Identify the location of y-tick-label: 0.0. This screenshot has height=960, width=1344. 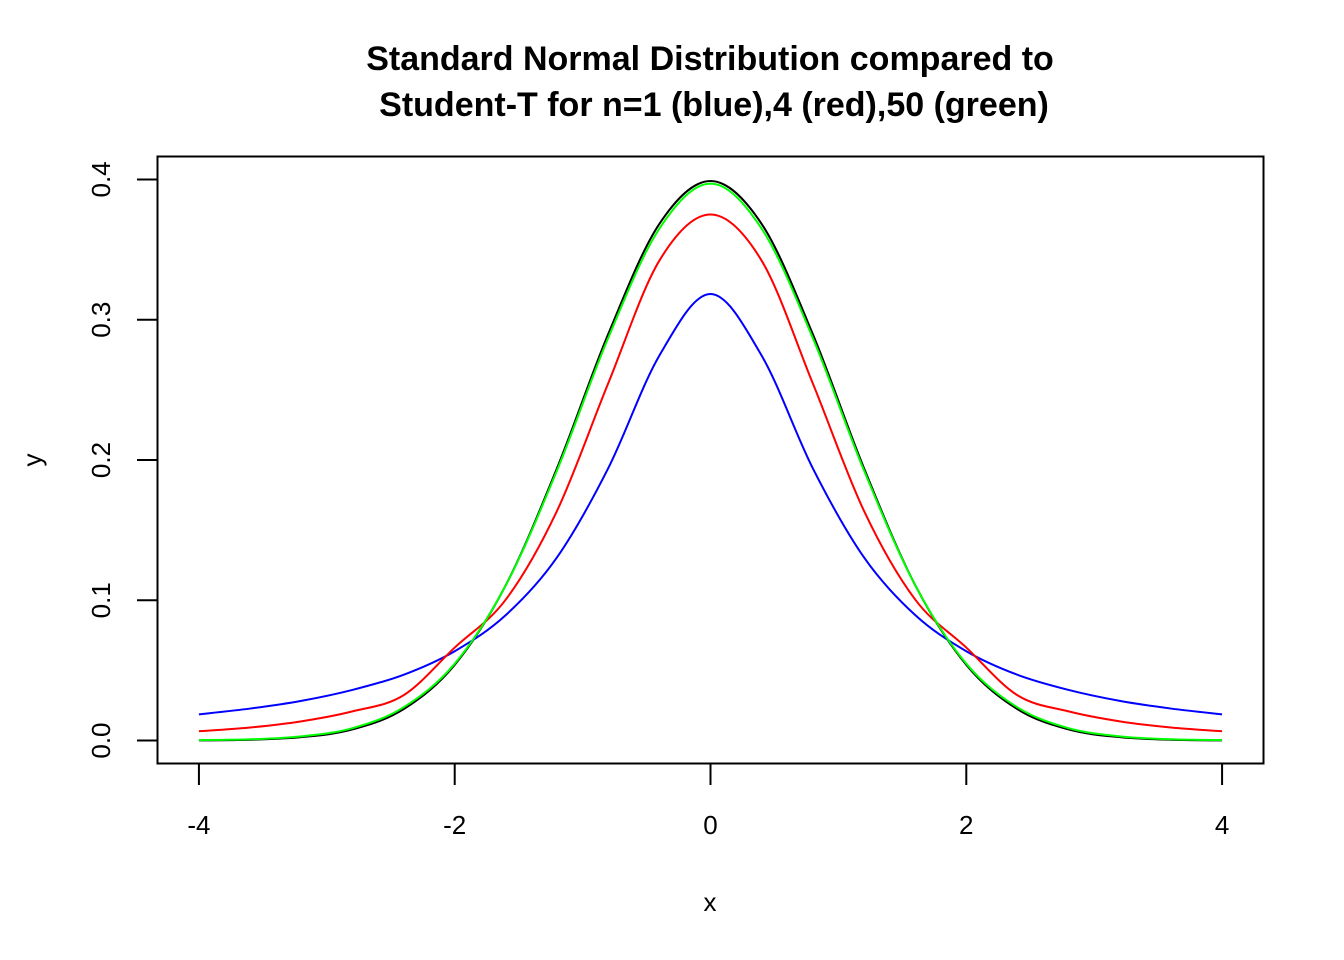
(101, 740).